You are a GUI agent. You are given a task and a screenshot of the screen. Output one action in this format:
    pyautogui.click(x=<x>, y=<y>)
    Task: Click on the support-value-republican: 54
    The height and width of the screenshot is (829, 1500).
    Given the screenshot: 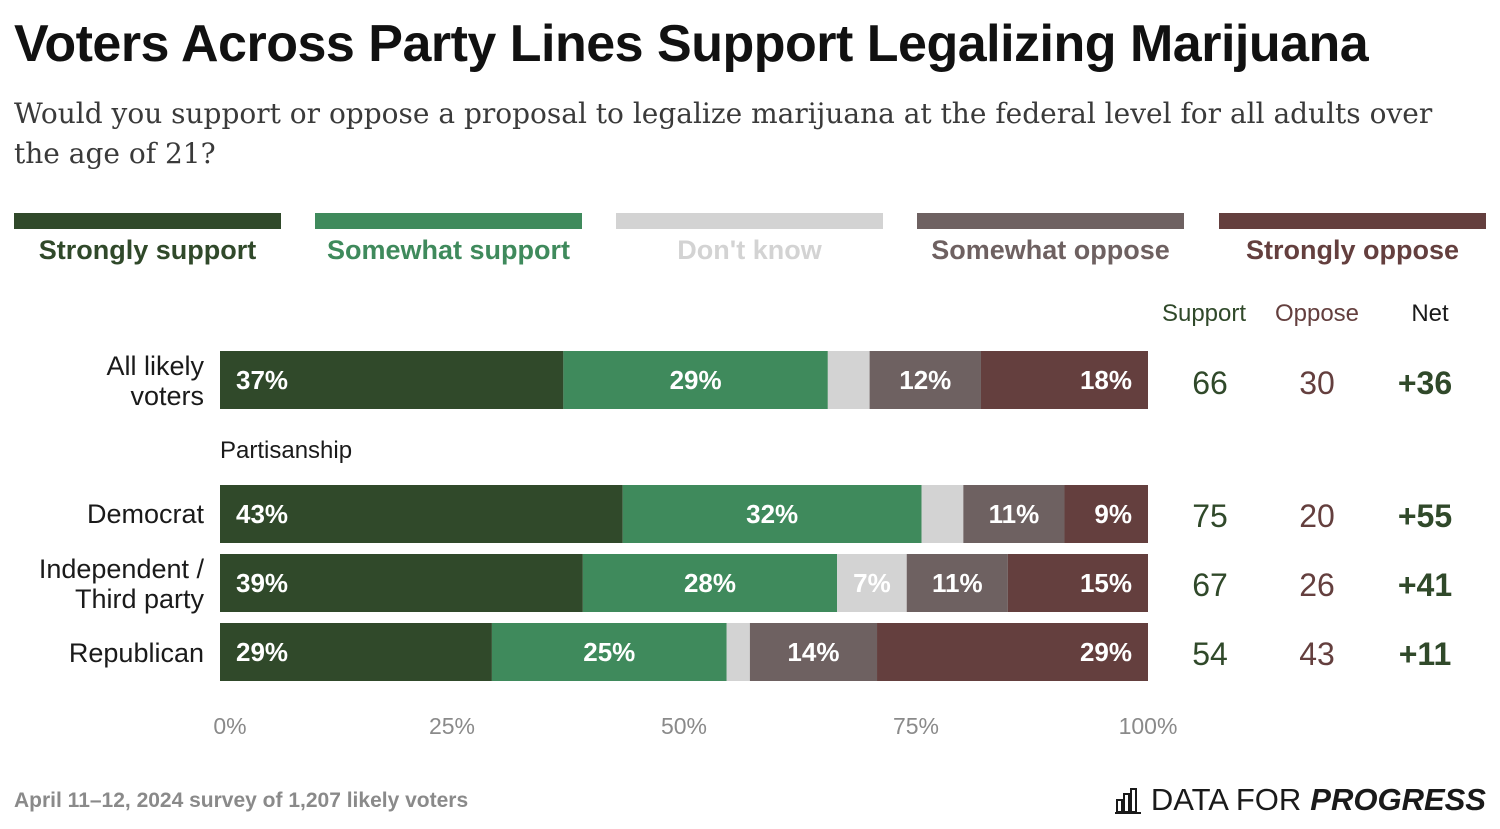 What is the action you would take?
    pyautogui.click(x=1210, y=654)
    